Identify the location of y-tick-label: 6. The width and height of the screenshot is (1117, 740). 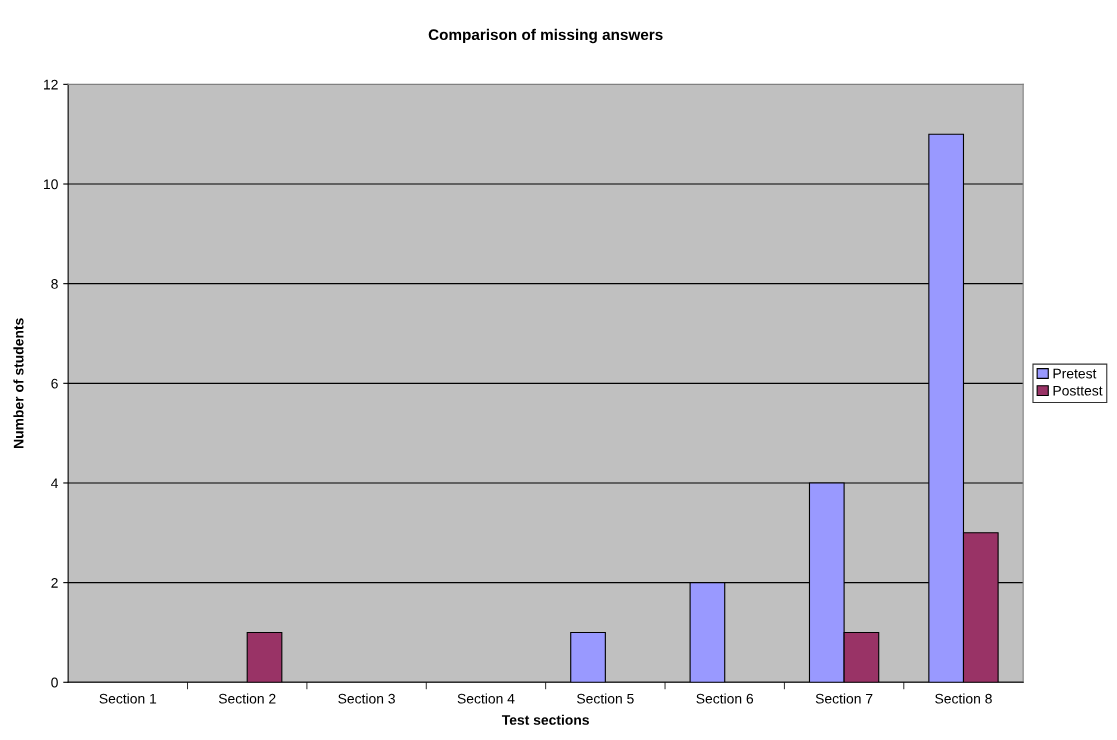
(54, 383).